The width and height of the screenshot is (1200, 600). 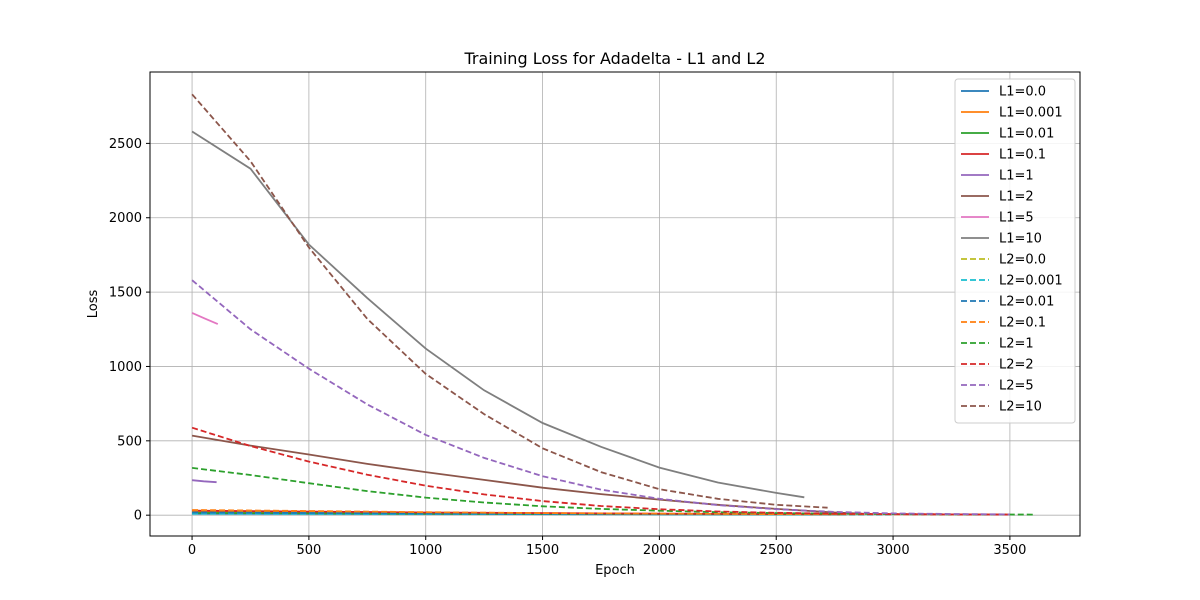 I want to click on x-tick-label: 2000, so click(x=659, y=550).